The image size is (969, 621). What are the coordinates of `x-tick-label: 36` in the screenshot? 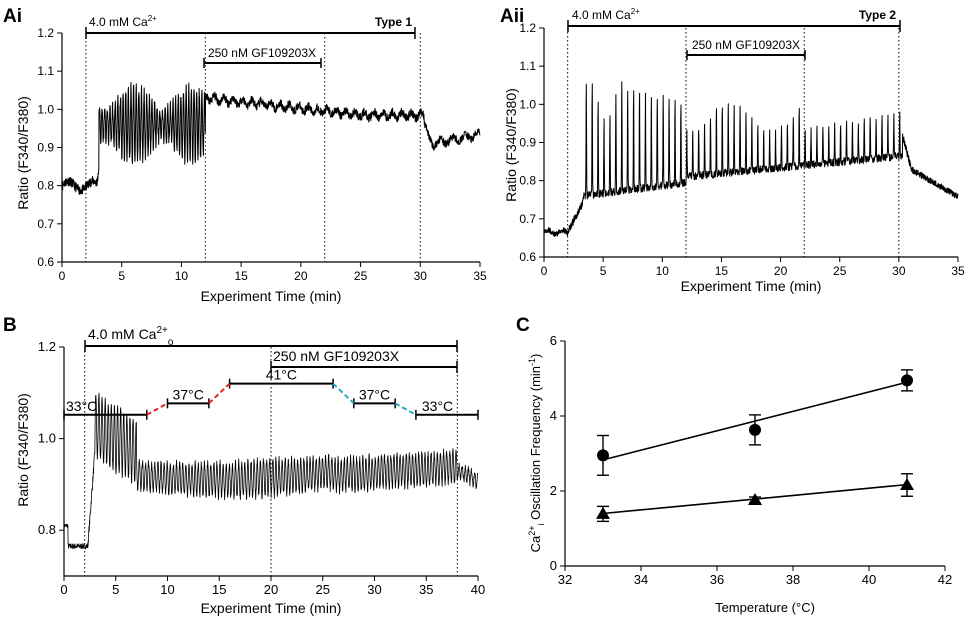 It's located at (717, 579).